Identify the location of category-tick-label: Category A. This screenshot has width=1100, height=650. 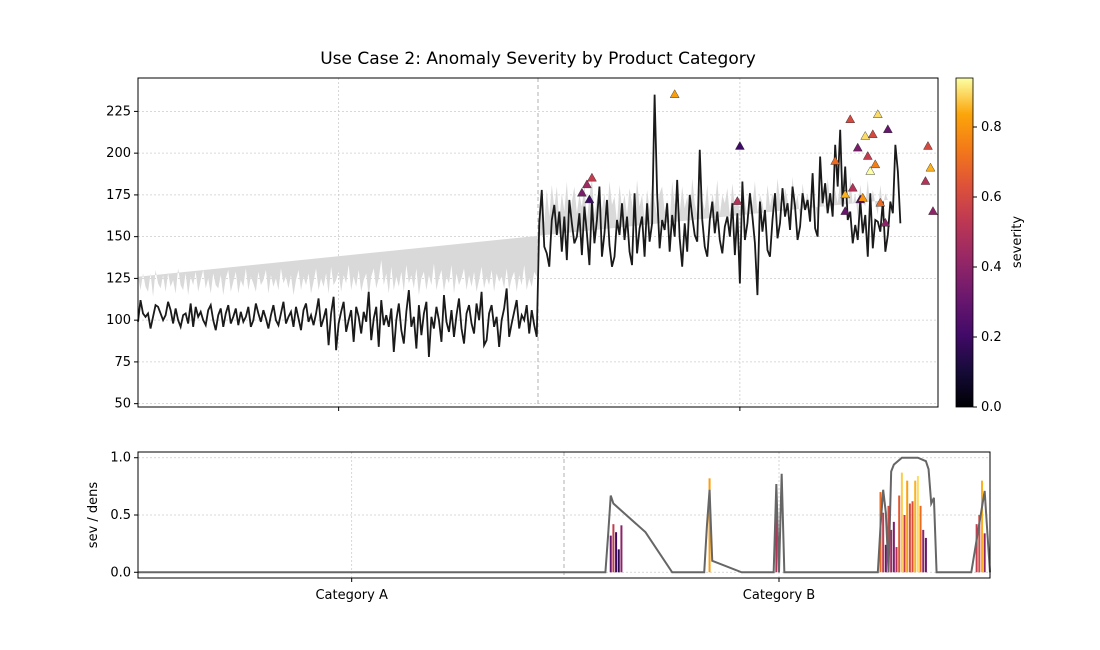
(351, 595).